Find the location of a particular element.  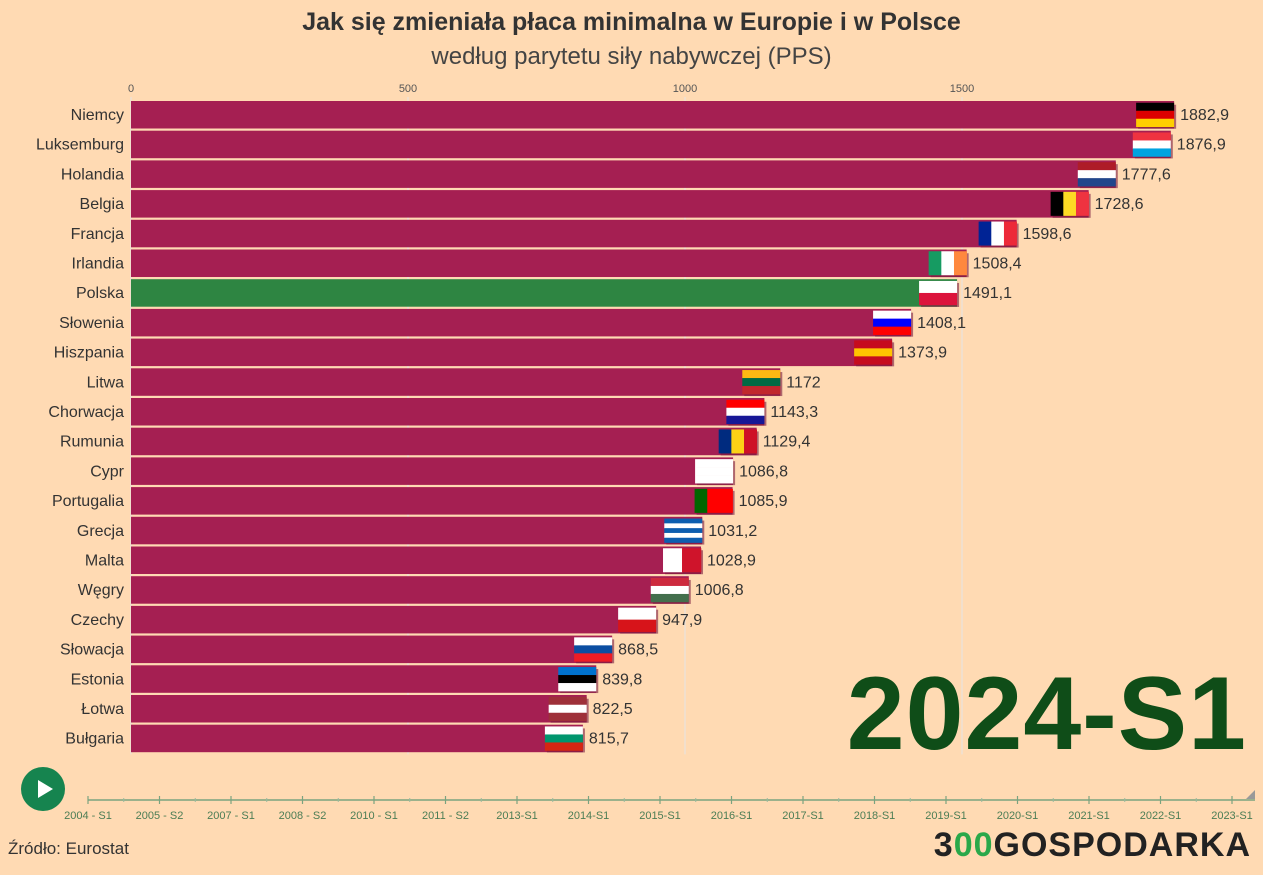

value-label: 947,9 is located at coordinates (682, 620).